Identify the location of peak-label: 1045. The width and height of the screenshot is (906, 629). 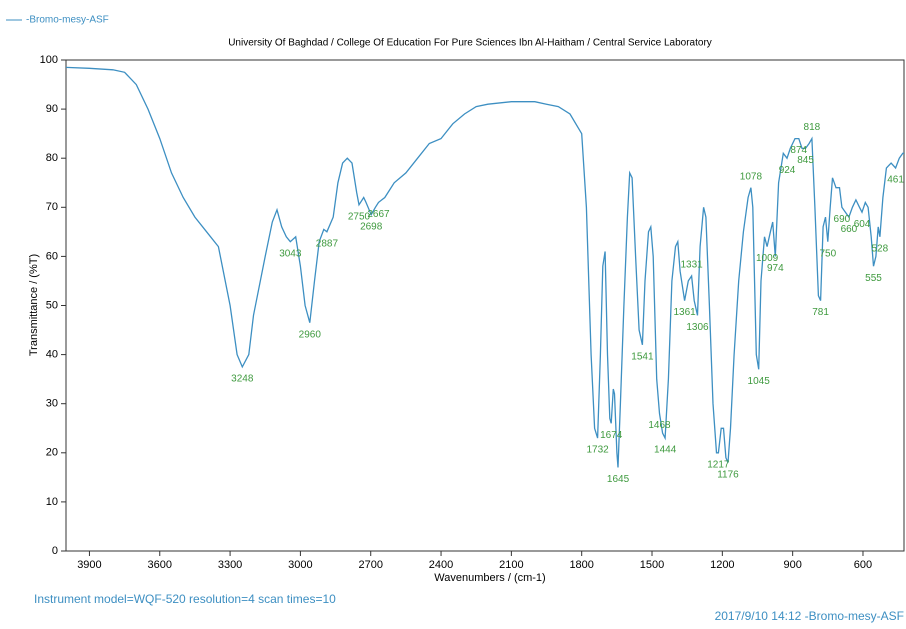
(759, 381).